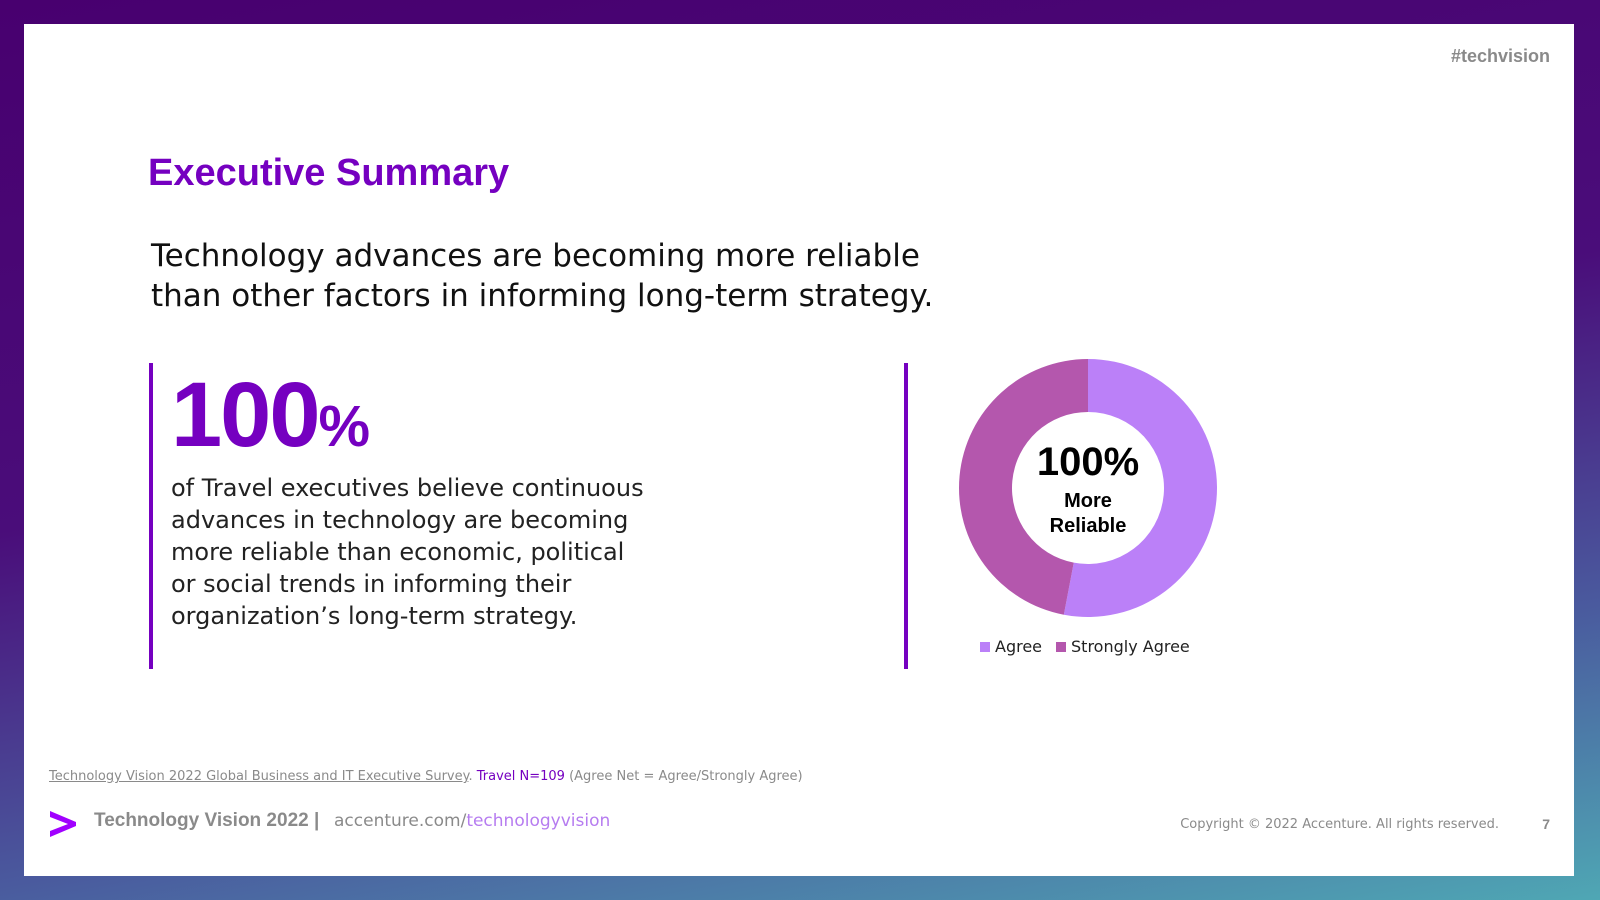 This screenshot has height=900, width=1600. What do you see at coordinates (1023, 487) in the screenshot?
I see `donut-slice-strongly-agree` at bounding box center [1023, 487].